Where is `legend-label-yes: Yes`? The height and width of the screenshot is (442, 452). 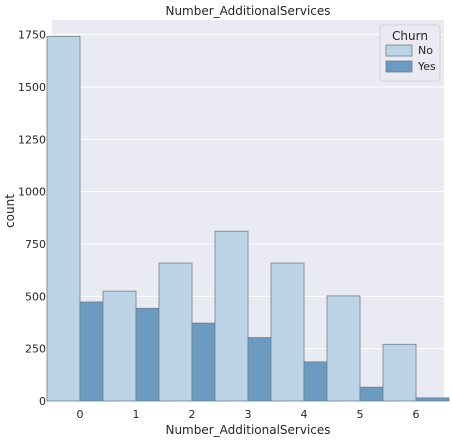
legend-label-yes: Yes is located at coordinates (426, 66).